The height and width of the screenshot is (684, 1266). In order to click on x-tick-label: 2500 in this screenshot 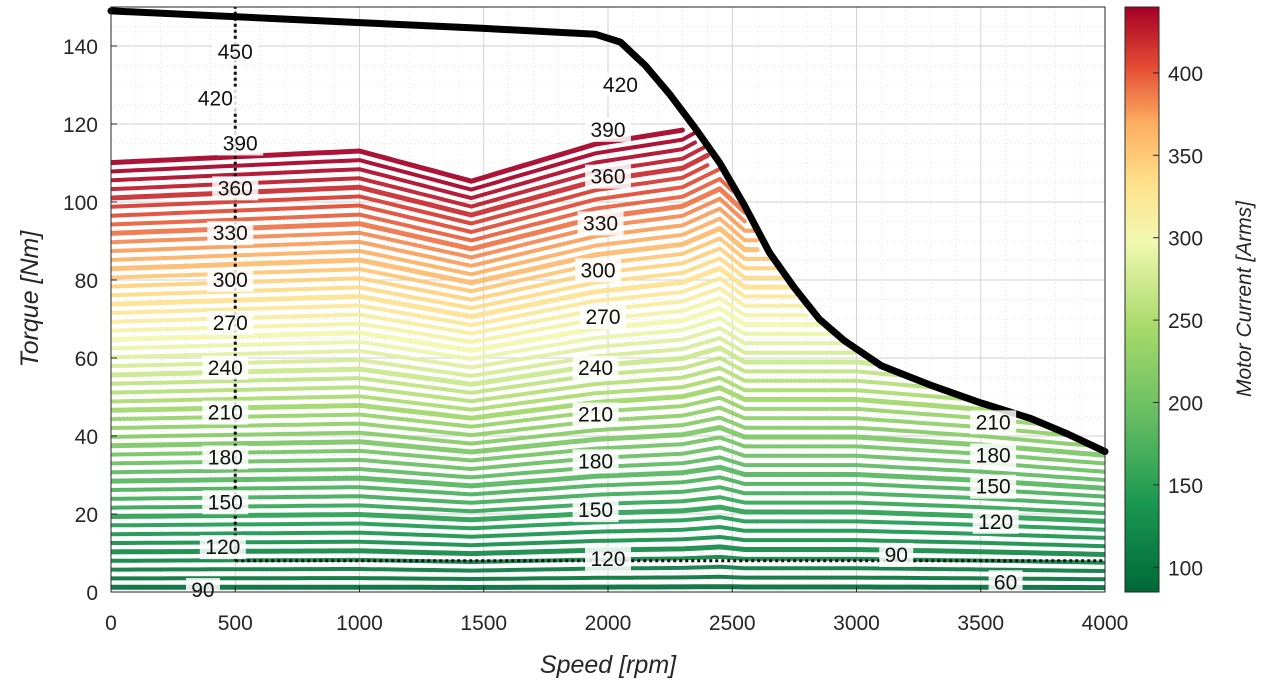, I will do `click(732, 623)`.